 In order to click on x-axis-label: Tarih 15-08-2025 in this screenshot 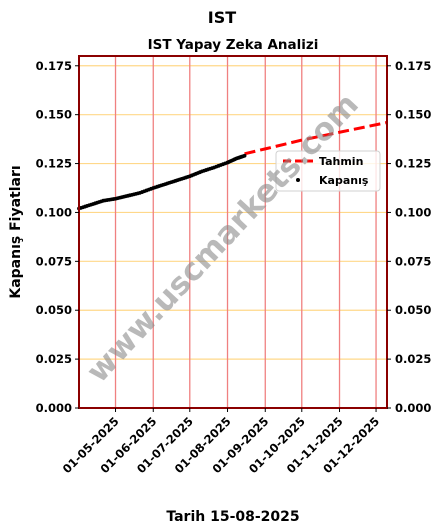, I will do `click(232, 517)`.